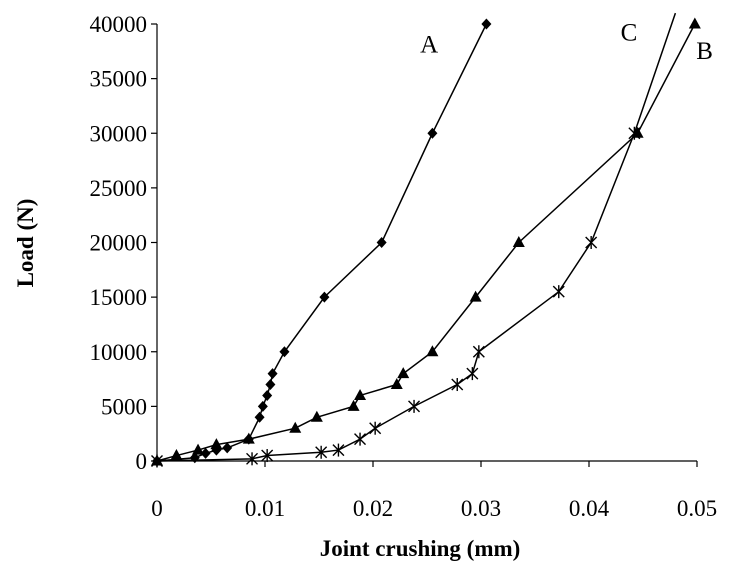 The image size is (735, 573). Describe the element at coordinates (142, 461) in the screenshot. I see `y-tick-label: 0` at that location.